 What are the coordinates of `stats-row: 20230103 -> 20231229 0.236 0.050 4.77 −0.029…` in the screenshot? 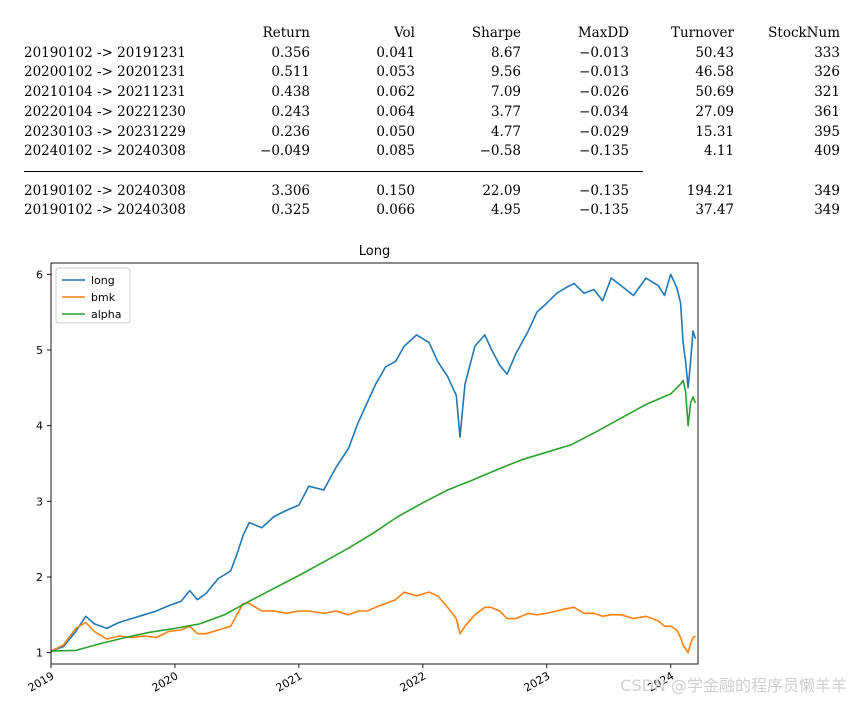 It's located at (432, 133).